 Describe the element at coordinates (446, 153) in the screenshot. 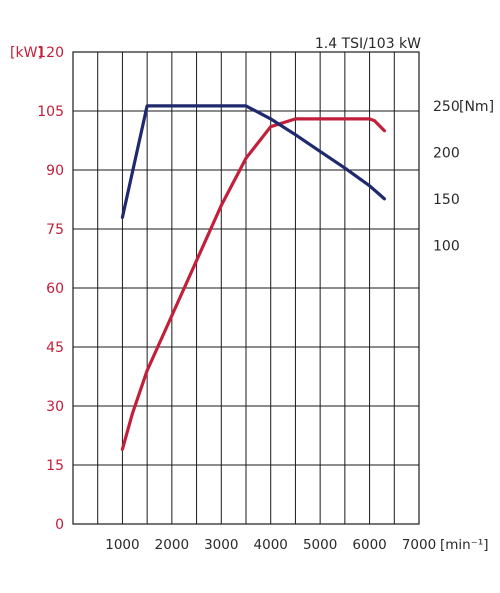

I see `right-axis-tick-label: 200` at that location.